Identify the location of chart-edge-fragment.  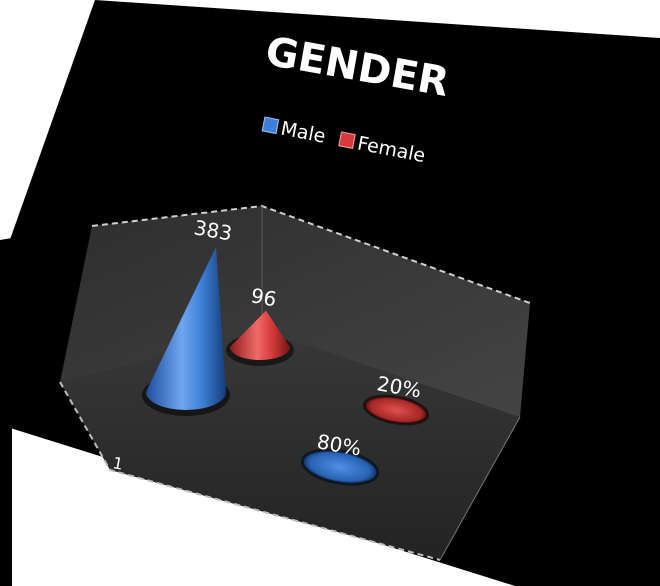
(6, 412).